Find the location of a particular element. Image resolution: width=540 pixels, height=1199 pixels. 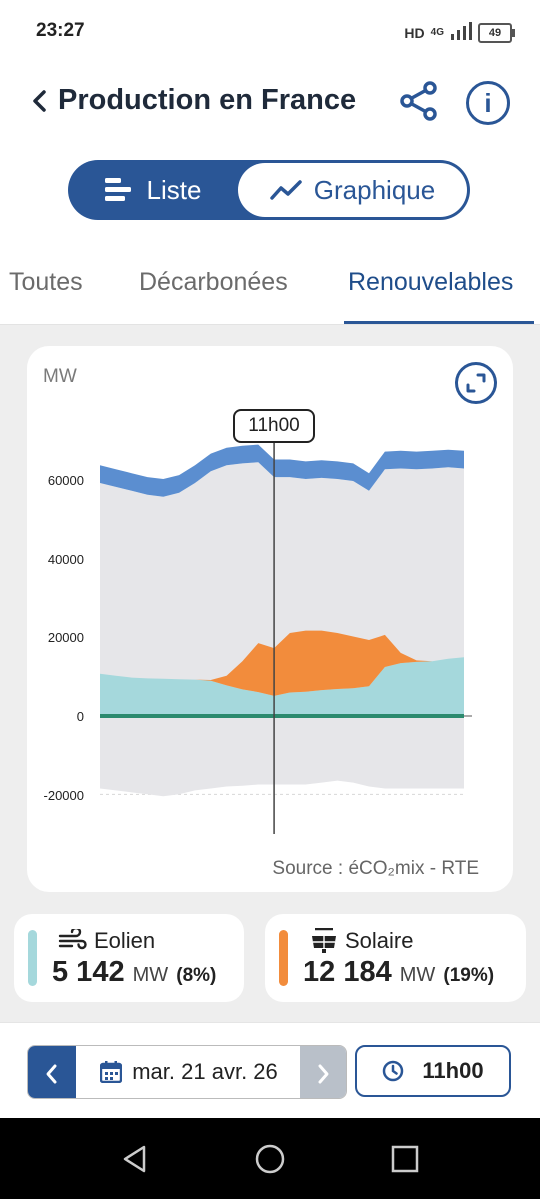

battery-icon: 49 is located at coordinates (496, 32).